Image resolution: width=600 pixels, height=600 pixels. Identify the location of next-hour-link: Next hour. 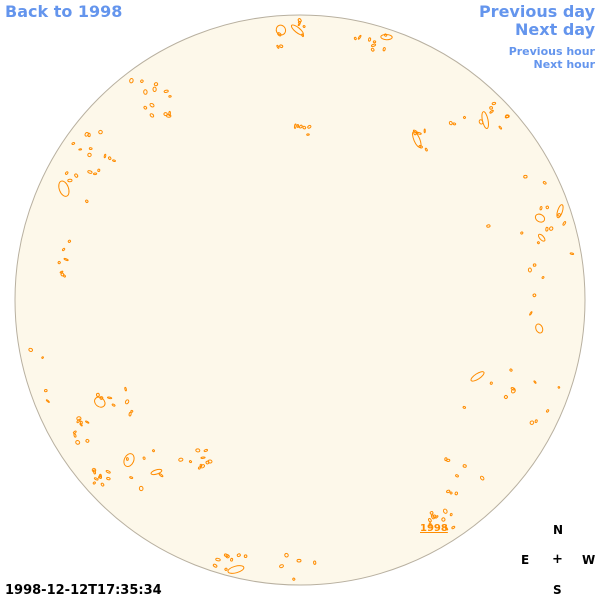
(564, 64).